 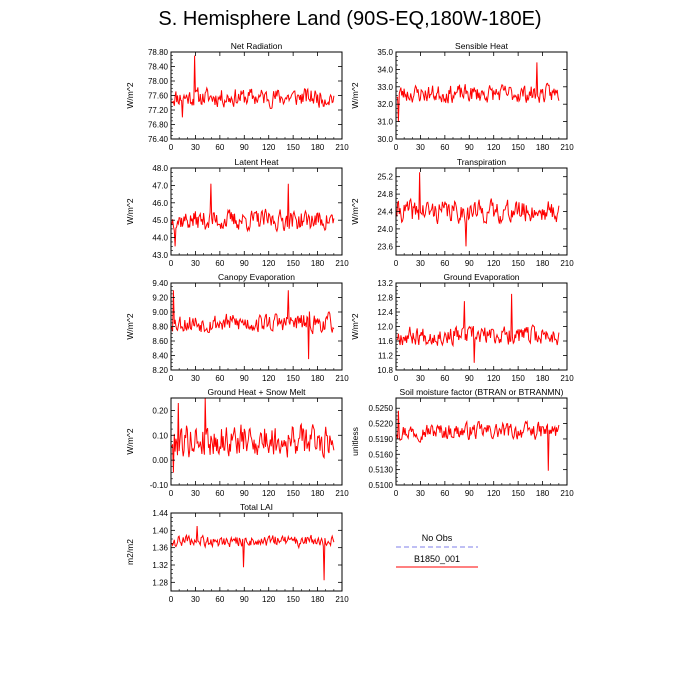 What do you see at coordinates (385, 229) in the screenshot?
I see `y-tick-label: 24.0` at bounding box center [385, 229].